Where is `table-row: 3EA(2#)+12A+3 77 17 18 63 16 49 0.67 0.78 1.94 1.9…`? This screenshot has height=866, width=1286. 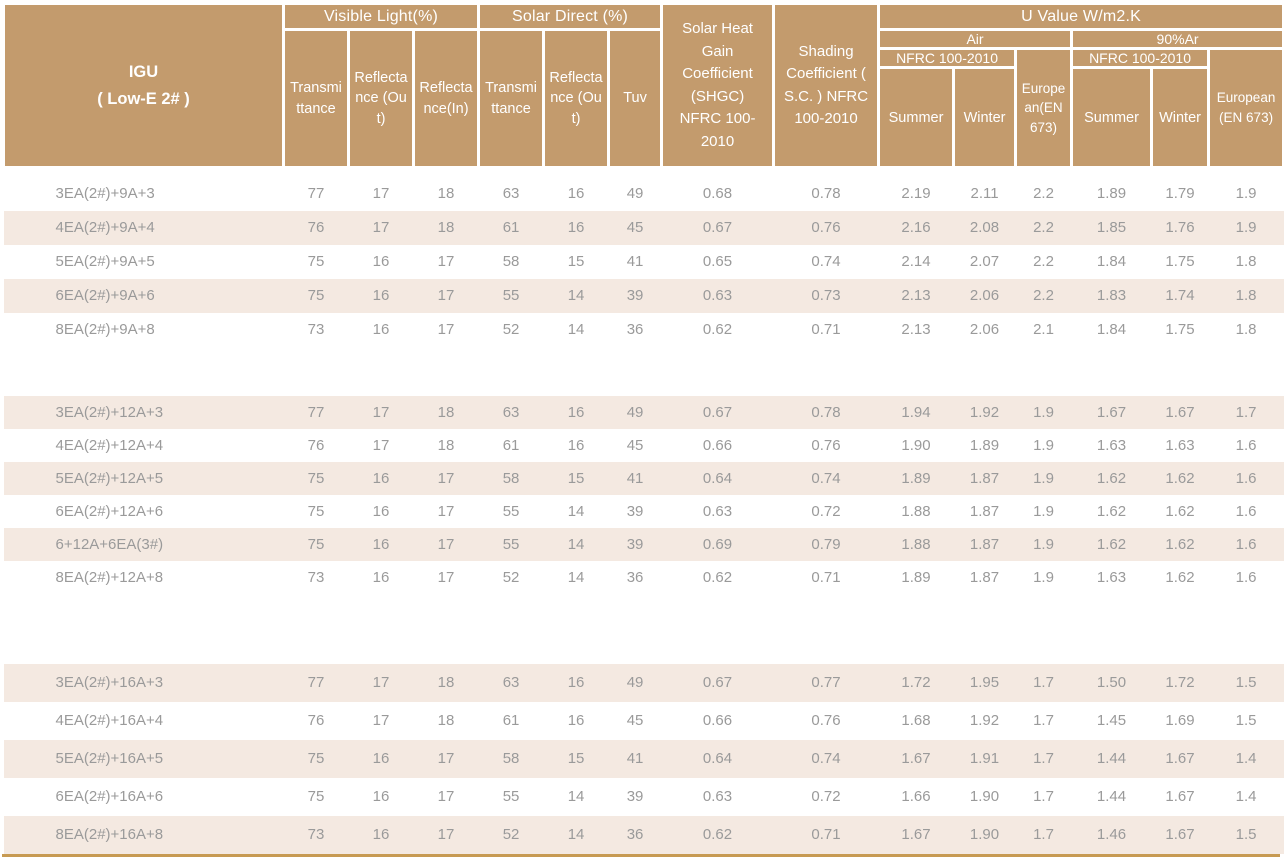
table-row: 3EA(2#)+12A+3 77 17 18 63 16 49 0.67 0.78 1.94 1.9… is located at coordinates (643, 412).